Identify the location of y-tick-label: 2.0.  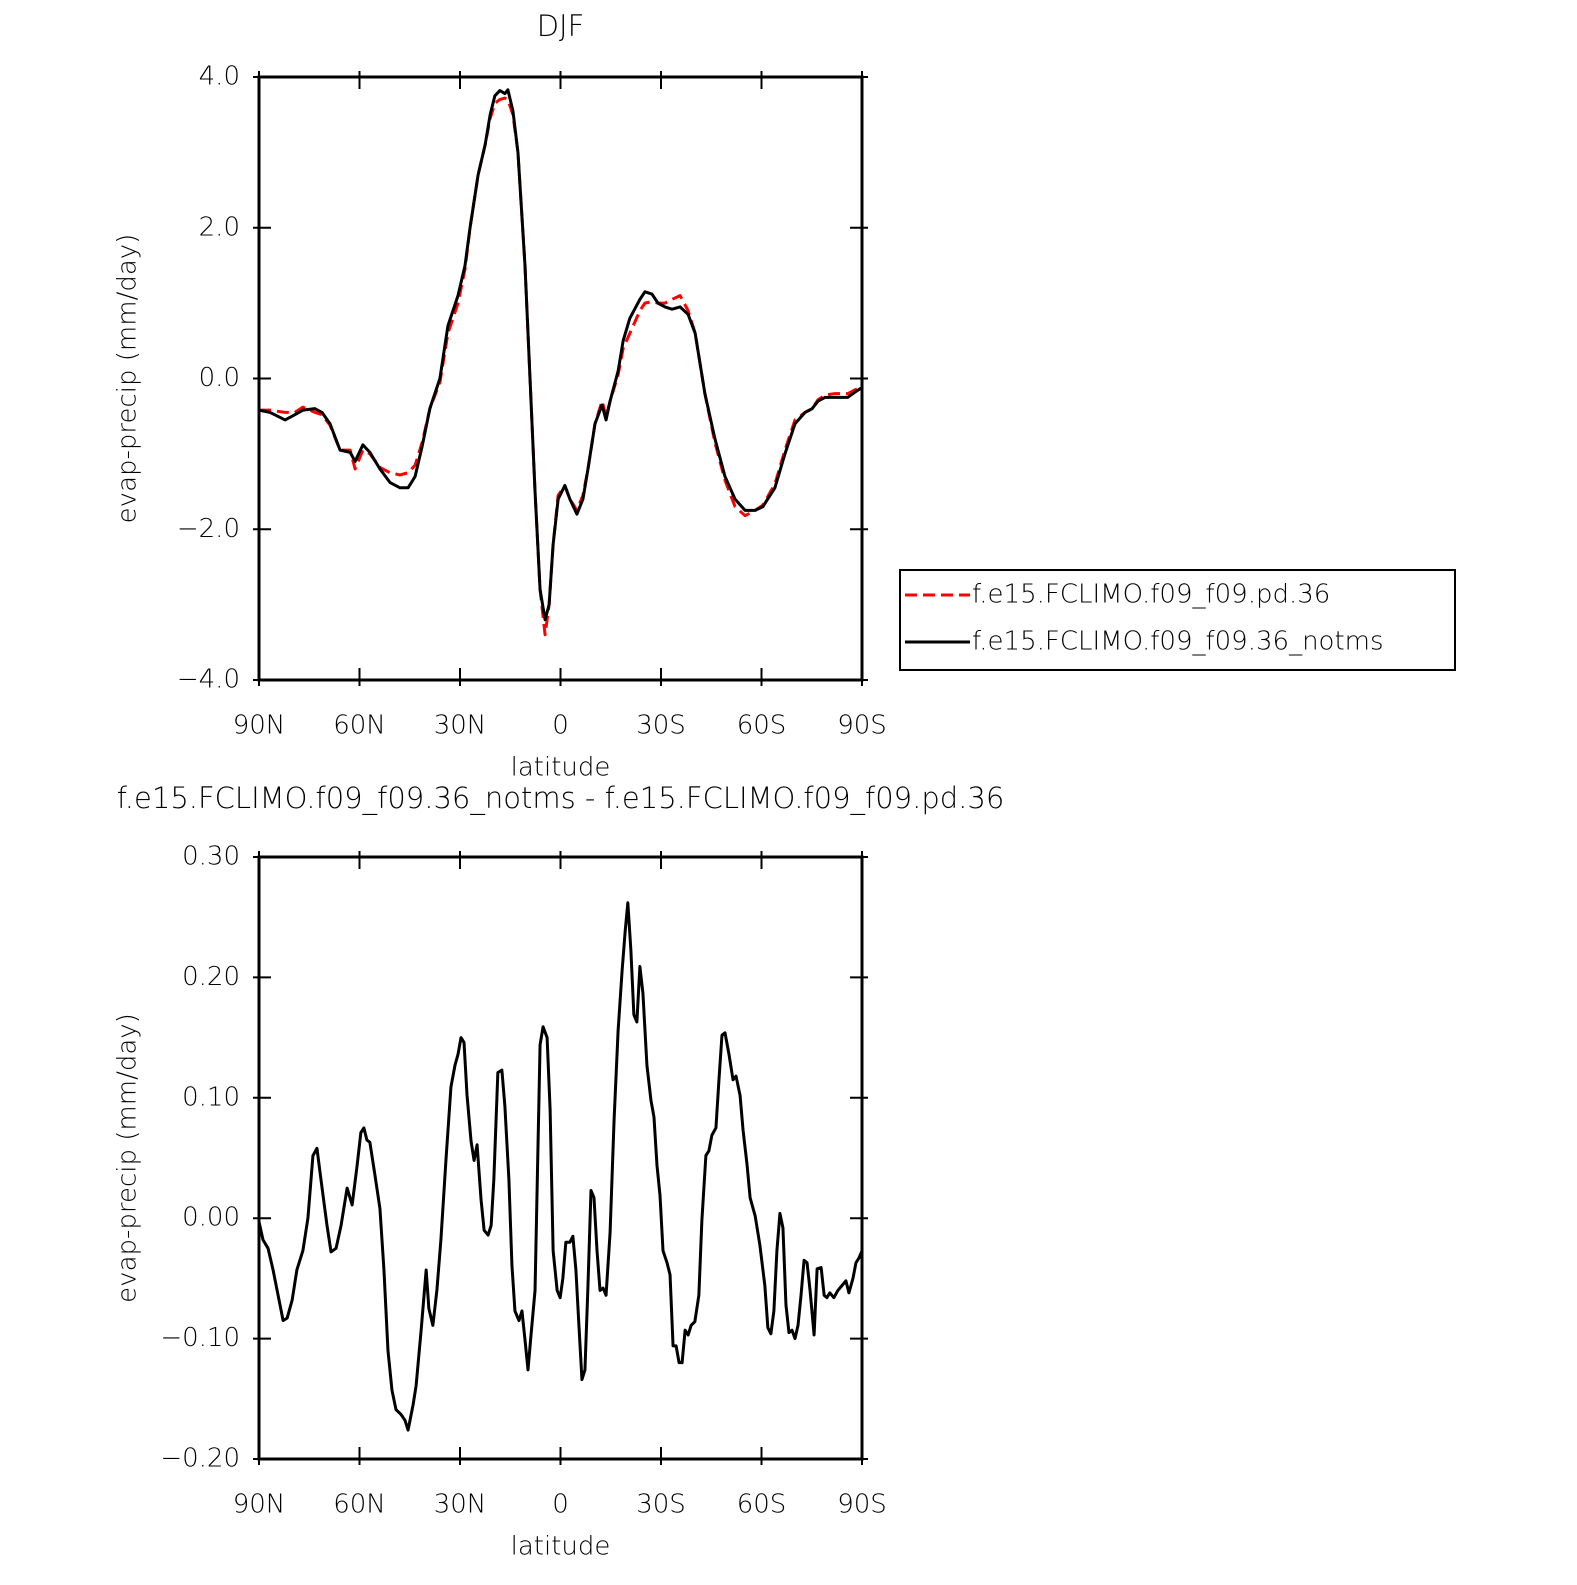
(219, 227).